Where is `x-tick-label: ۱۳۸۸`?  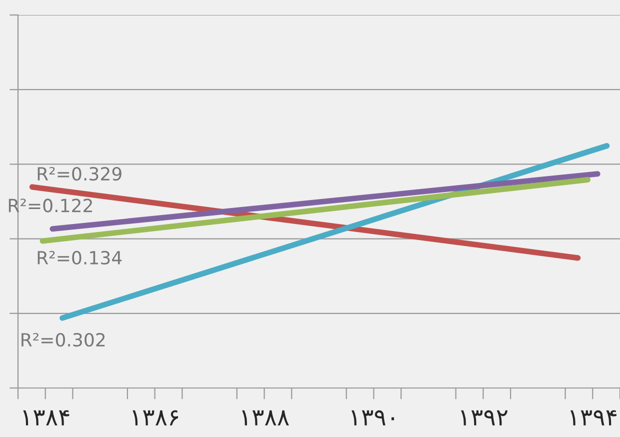 x-tick-label: ۱۳۸۸ is located at coordinates (265, 418).